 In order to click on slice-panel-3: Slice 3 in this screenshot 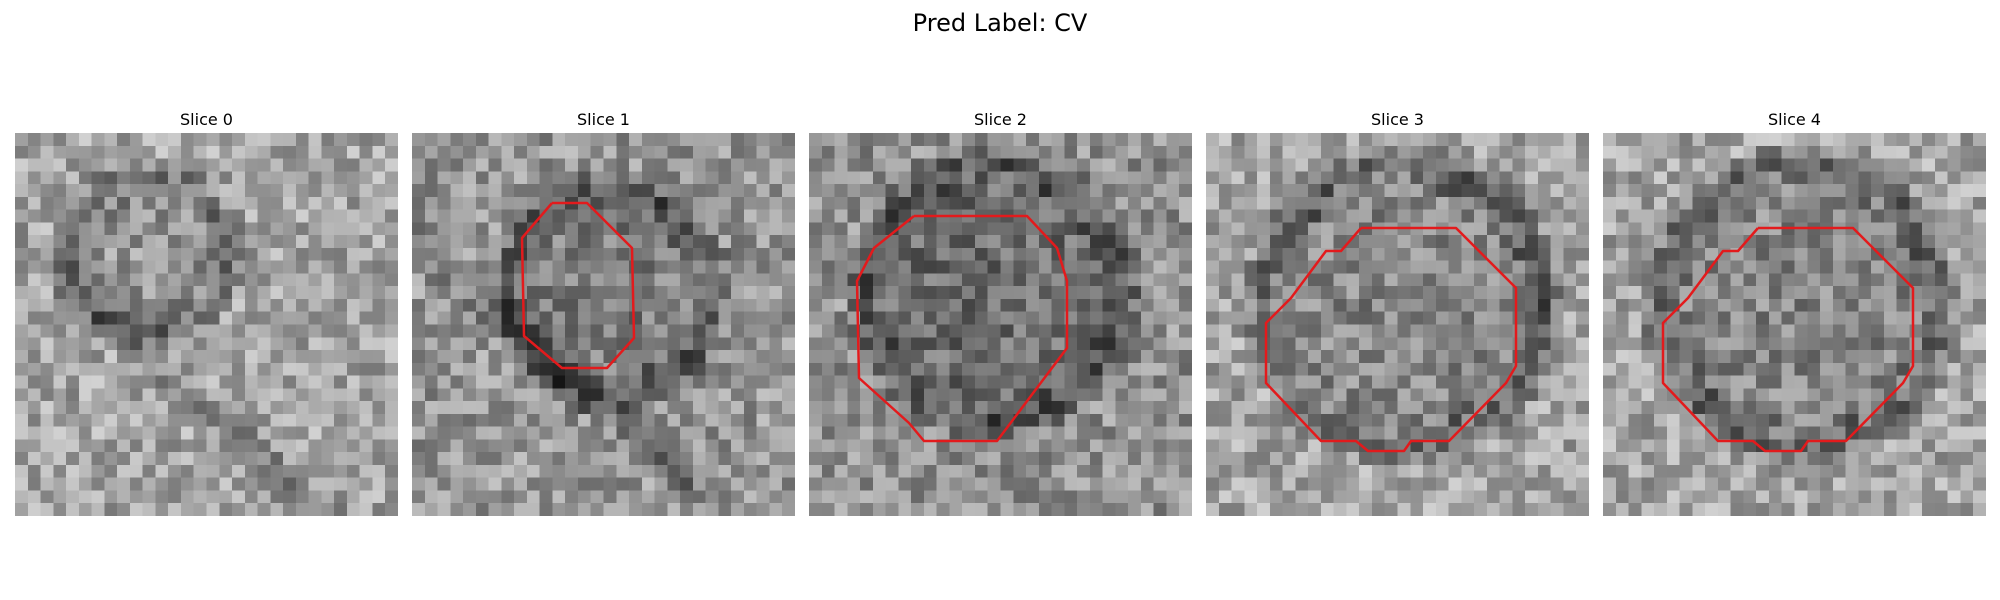, I will do `click(1397, 313)`.